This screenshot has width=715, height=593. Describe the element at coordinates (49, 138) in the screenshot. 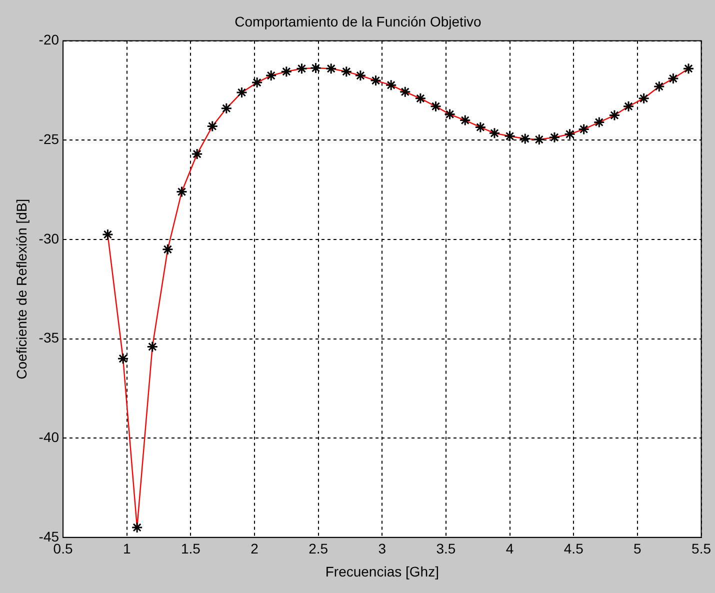

I see `y-tick-label: -25` at that location.